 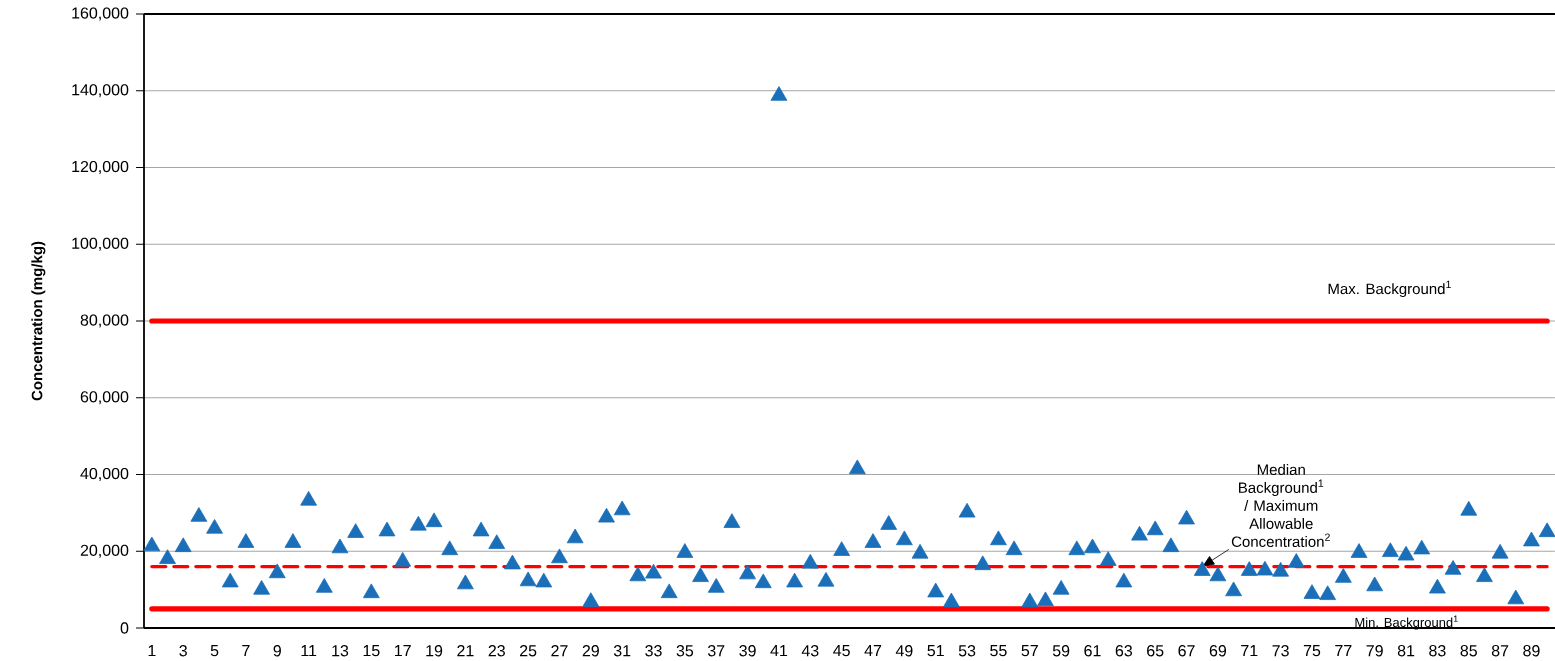 I want to click on x-tick-label: 39, so click(x=747, y=651).